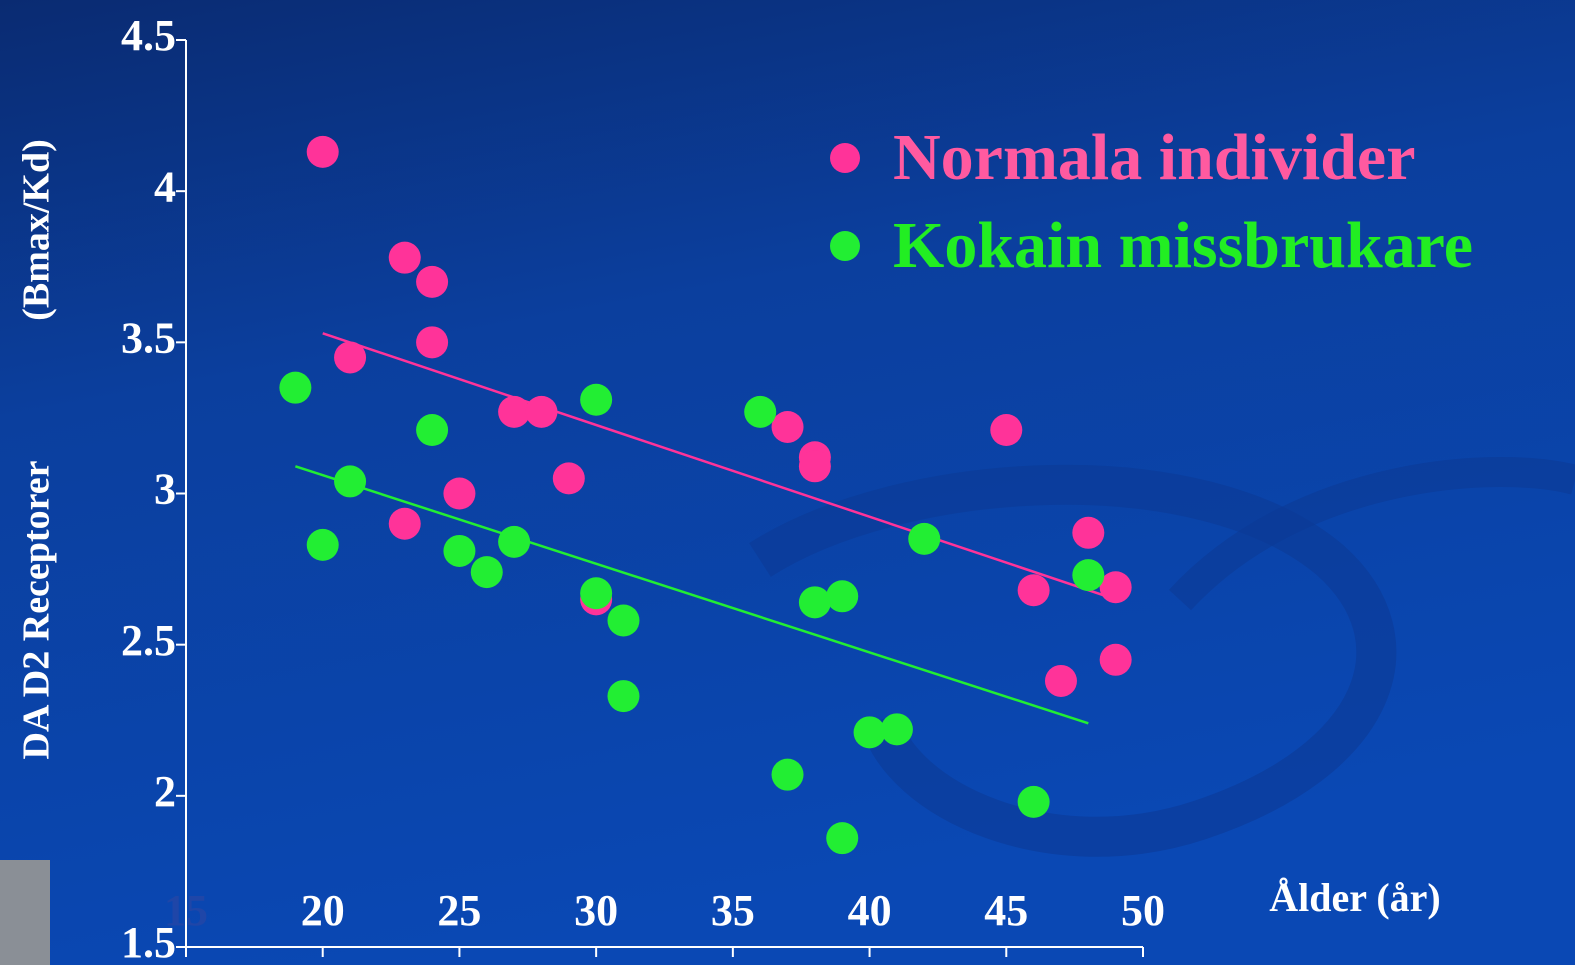  Describe the element at coordinates (25, 912) in the screenshot. I see `photo-fragment` at that location.